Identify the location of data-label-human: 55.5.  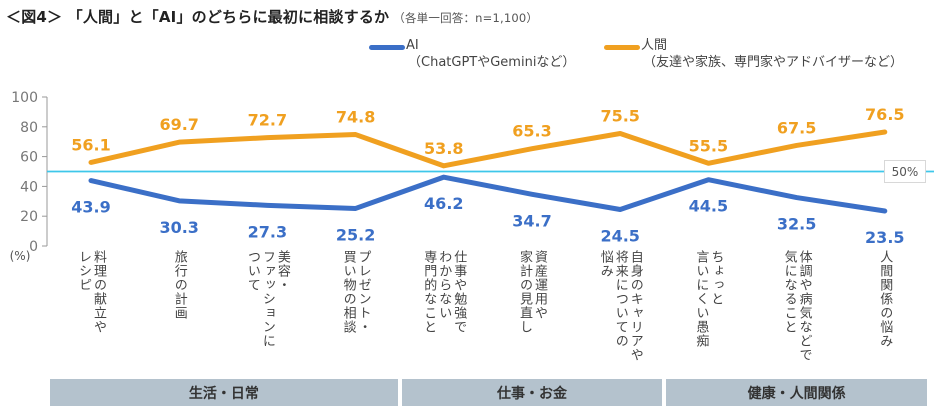
(708, 145).